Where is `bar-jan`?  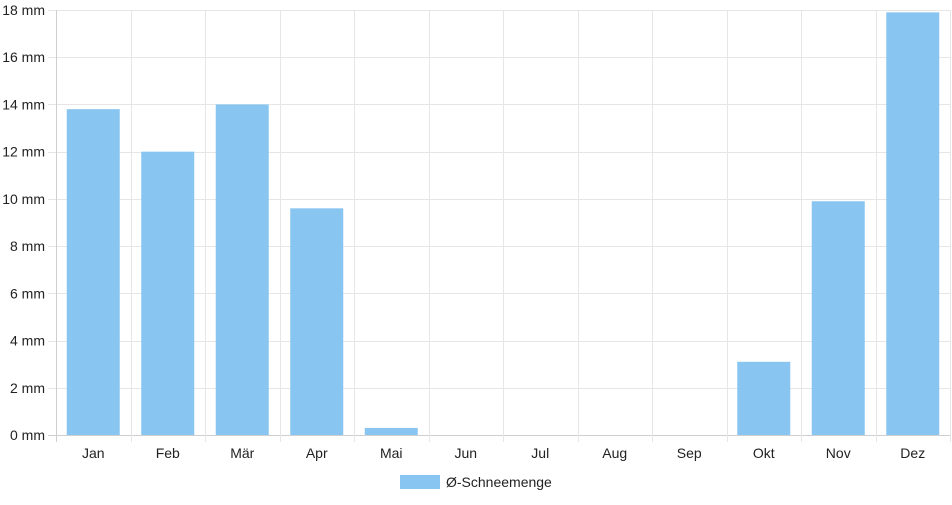
bar-jan is located at coordinates (93, 272).